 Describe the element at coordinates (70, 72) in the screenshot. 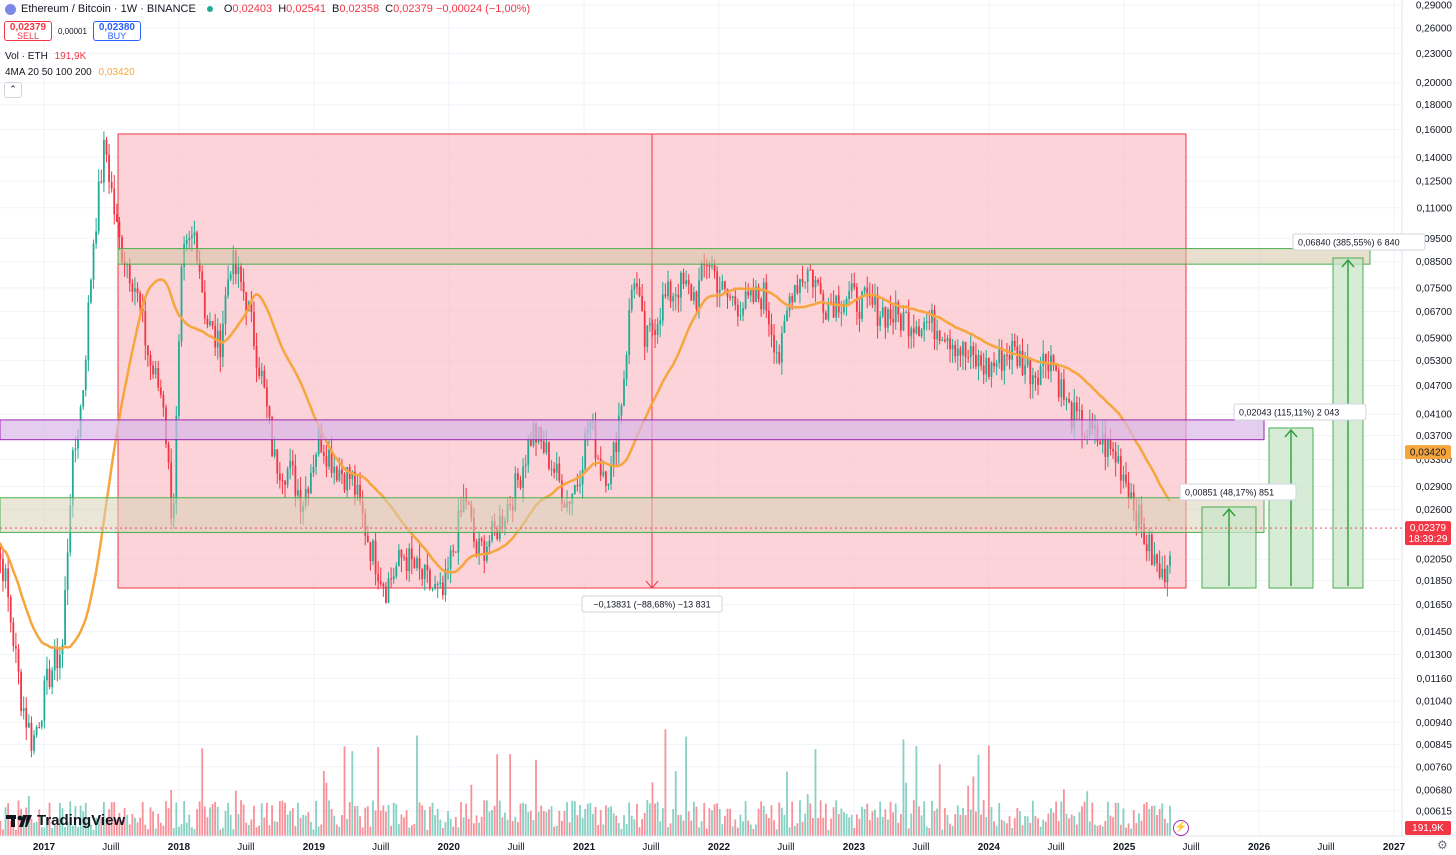

I see `ma-indicator-legend: 4MA 20 50 100 200 0,03420` at that location.